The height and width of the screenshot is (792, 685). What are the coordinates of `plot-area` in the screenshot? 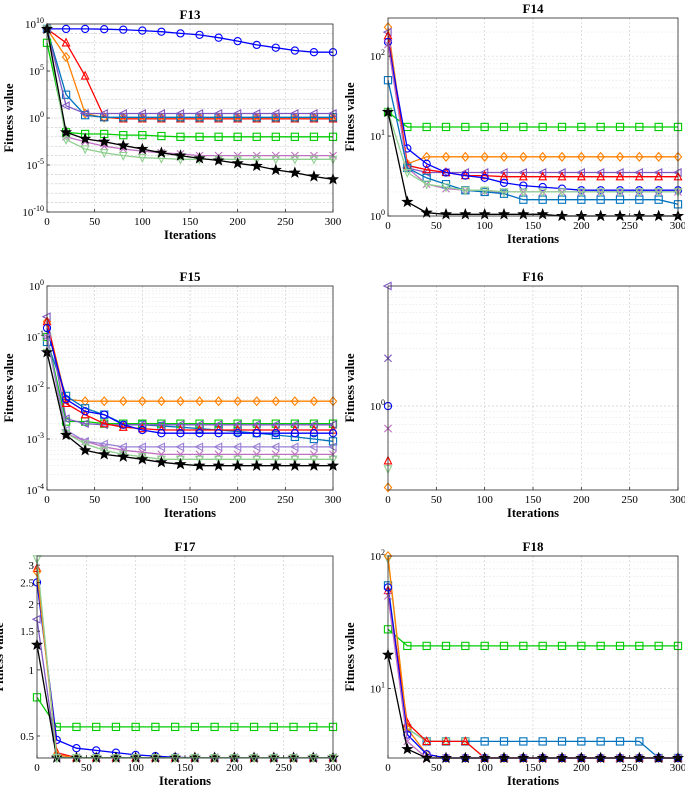 It's located at (190, 103).